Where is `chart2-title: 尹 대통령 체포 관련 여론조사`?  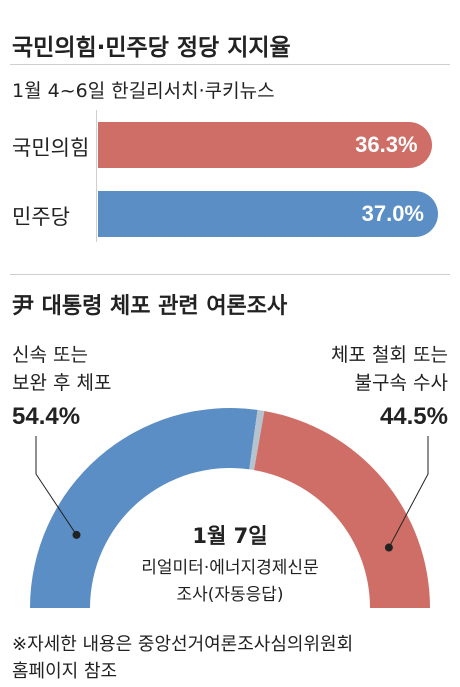
chart2-title: 尹 대통령 체포 관련 여론조사 is located at coordinates (150, 306).